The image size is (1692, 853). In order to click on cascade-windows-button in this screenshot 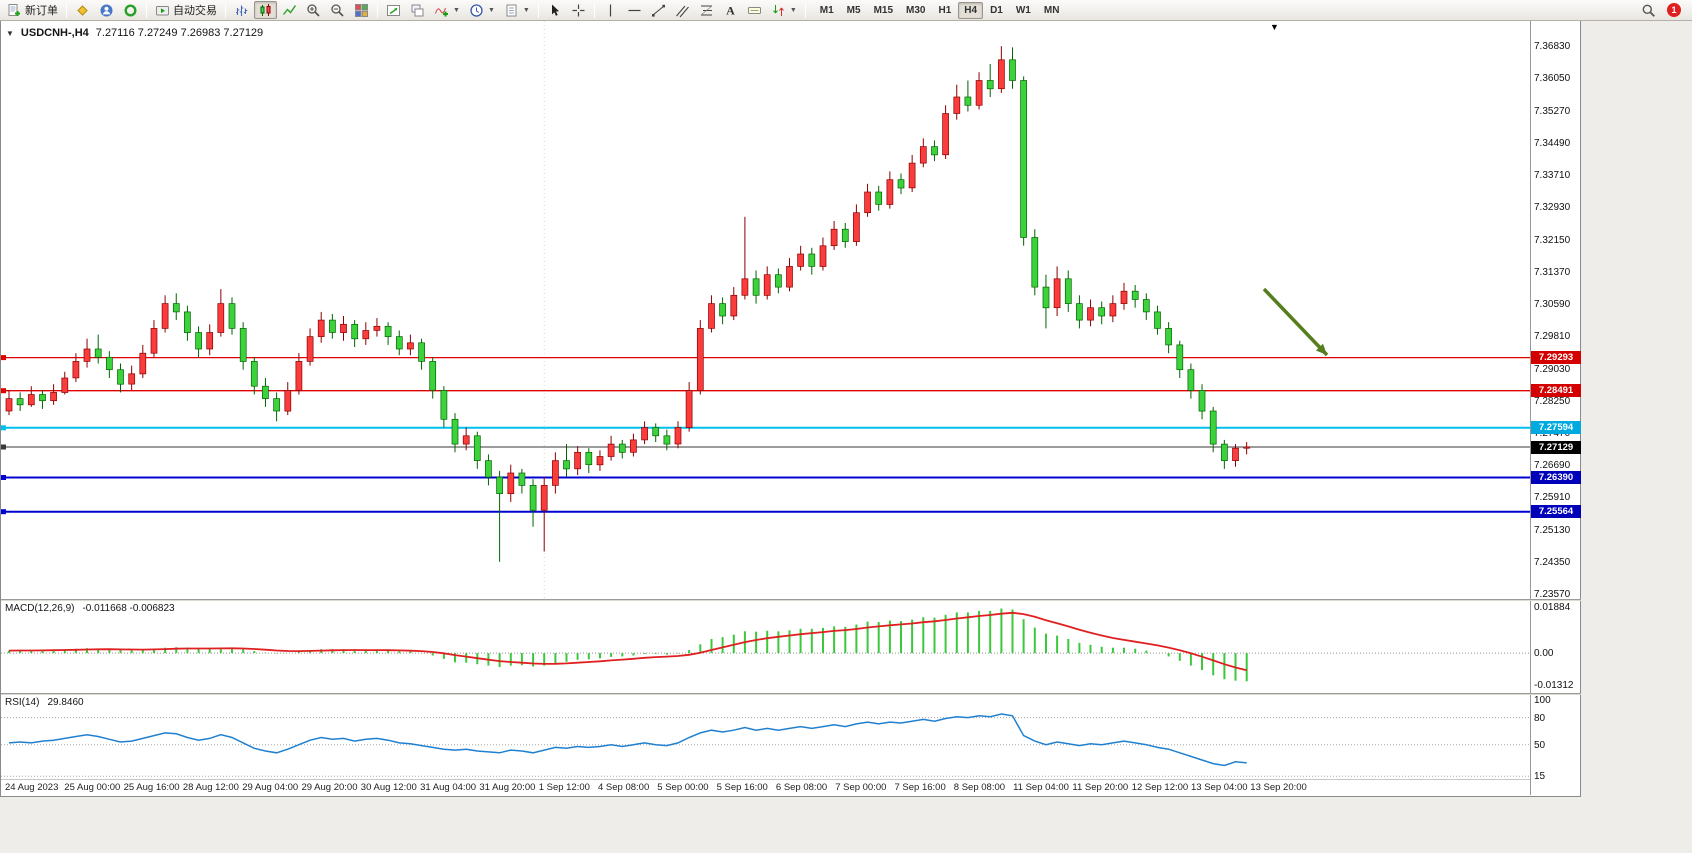, I will do `click(417, 10)`.